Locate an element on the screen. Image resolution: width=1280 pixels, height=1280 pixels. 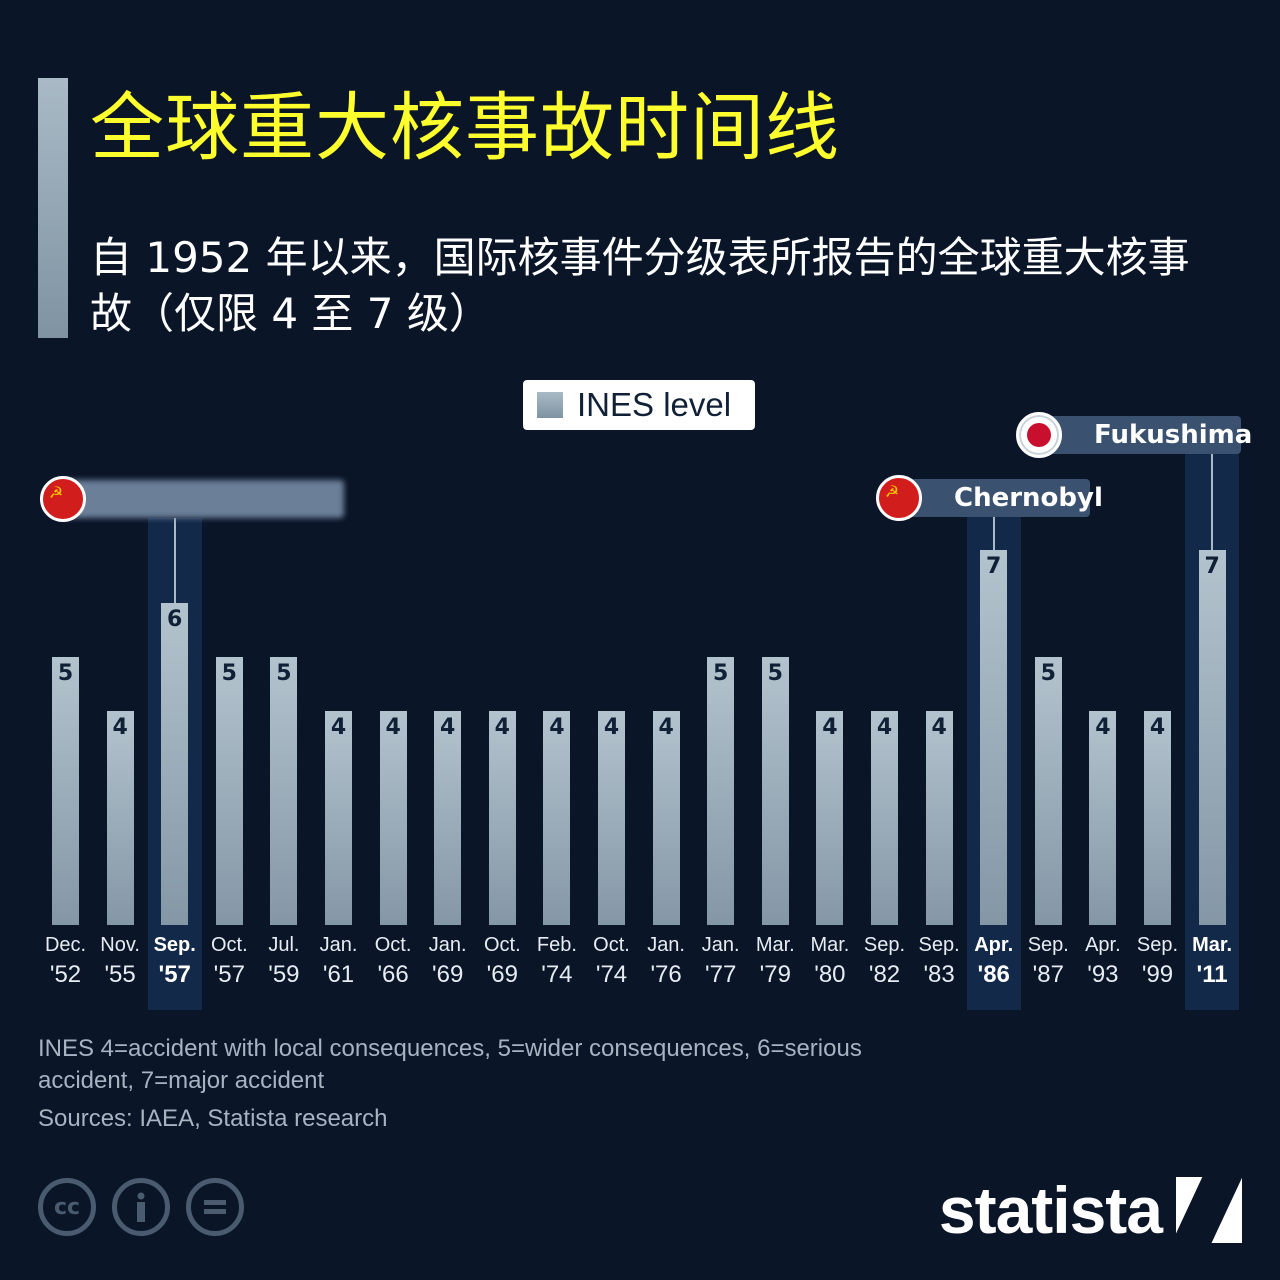
x-label-year: '55 is located at coordinates (120, 974).